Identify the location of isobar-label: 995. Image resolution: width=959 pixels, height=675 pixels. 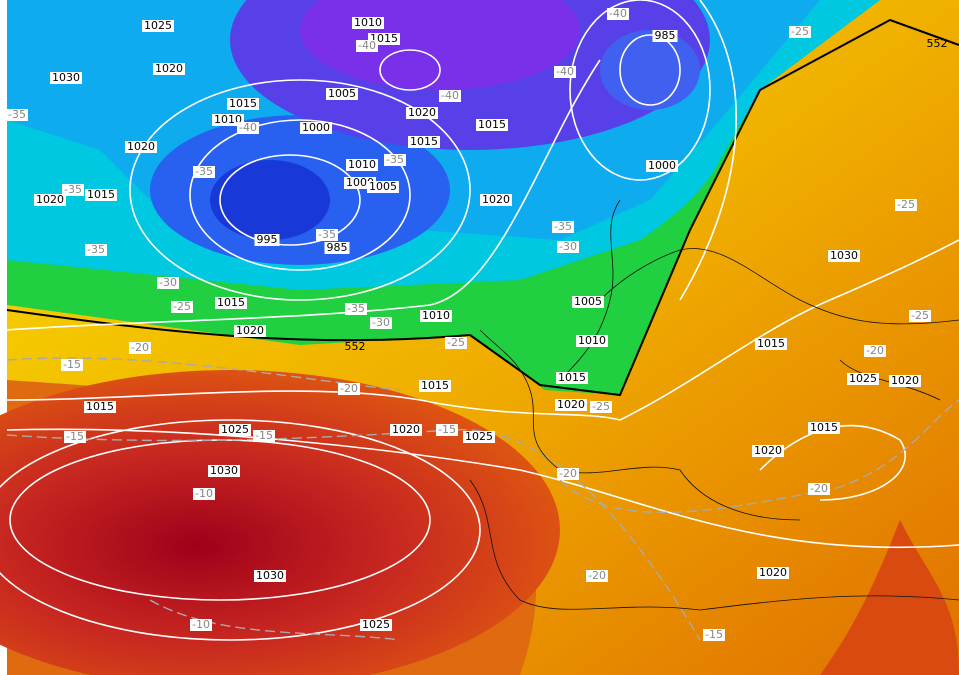
(267, 239).